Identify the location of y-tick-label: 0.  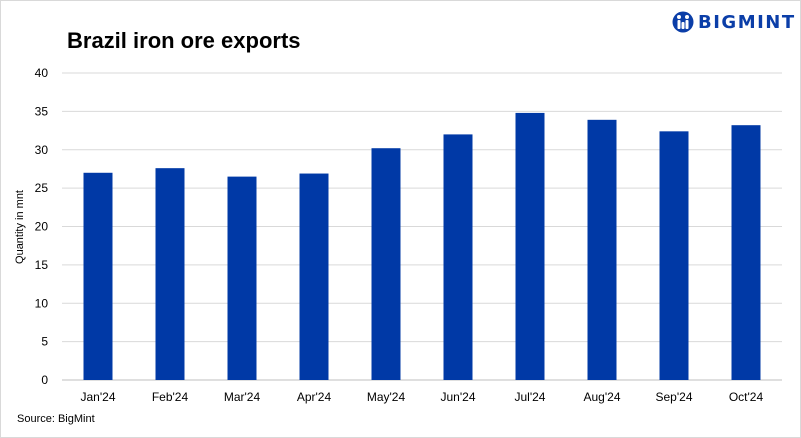
(44, 380).